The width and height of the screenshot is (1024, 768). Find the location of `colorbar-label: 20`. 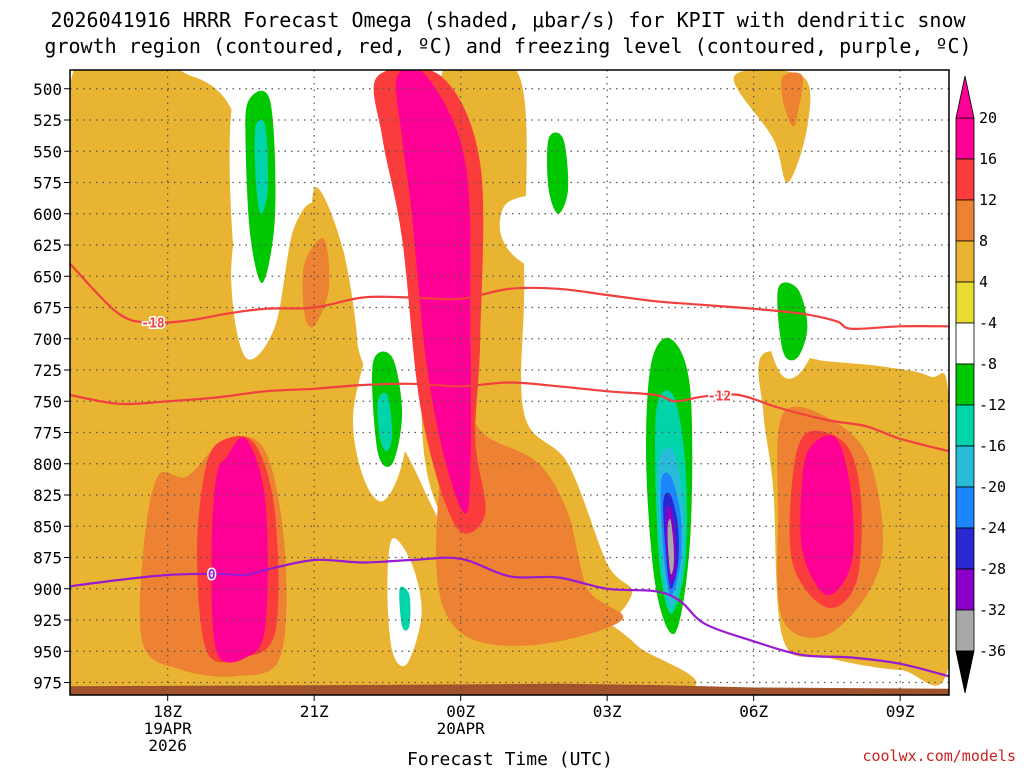

colorbar-label: 20 is located at coordinates (988, 118).